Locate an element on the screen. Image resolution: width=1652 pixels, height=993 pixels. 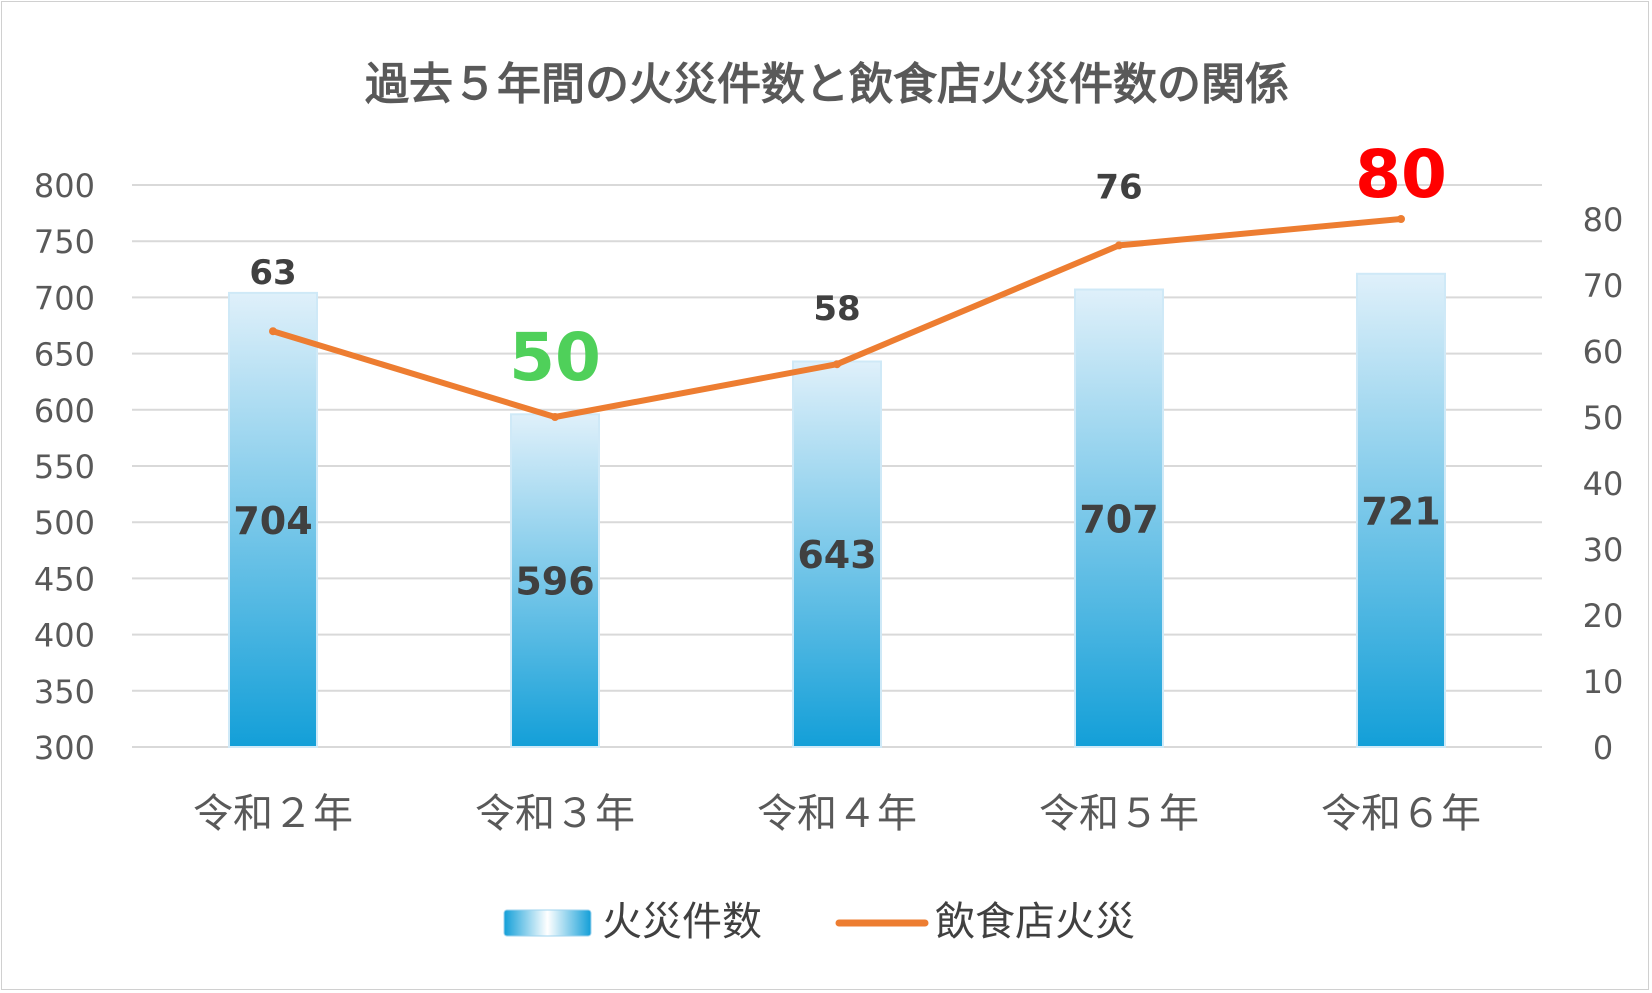
bar-data-label: 707 is located at coordinates (1118, 519).